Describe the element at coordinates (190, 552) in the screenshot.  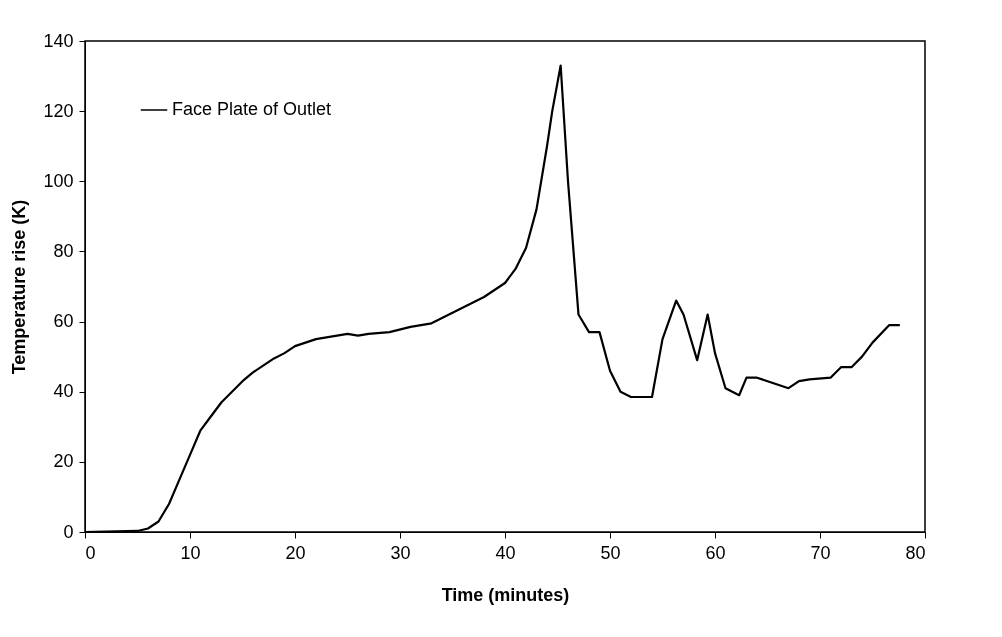
I see `x-tick-label: 10` at that location.